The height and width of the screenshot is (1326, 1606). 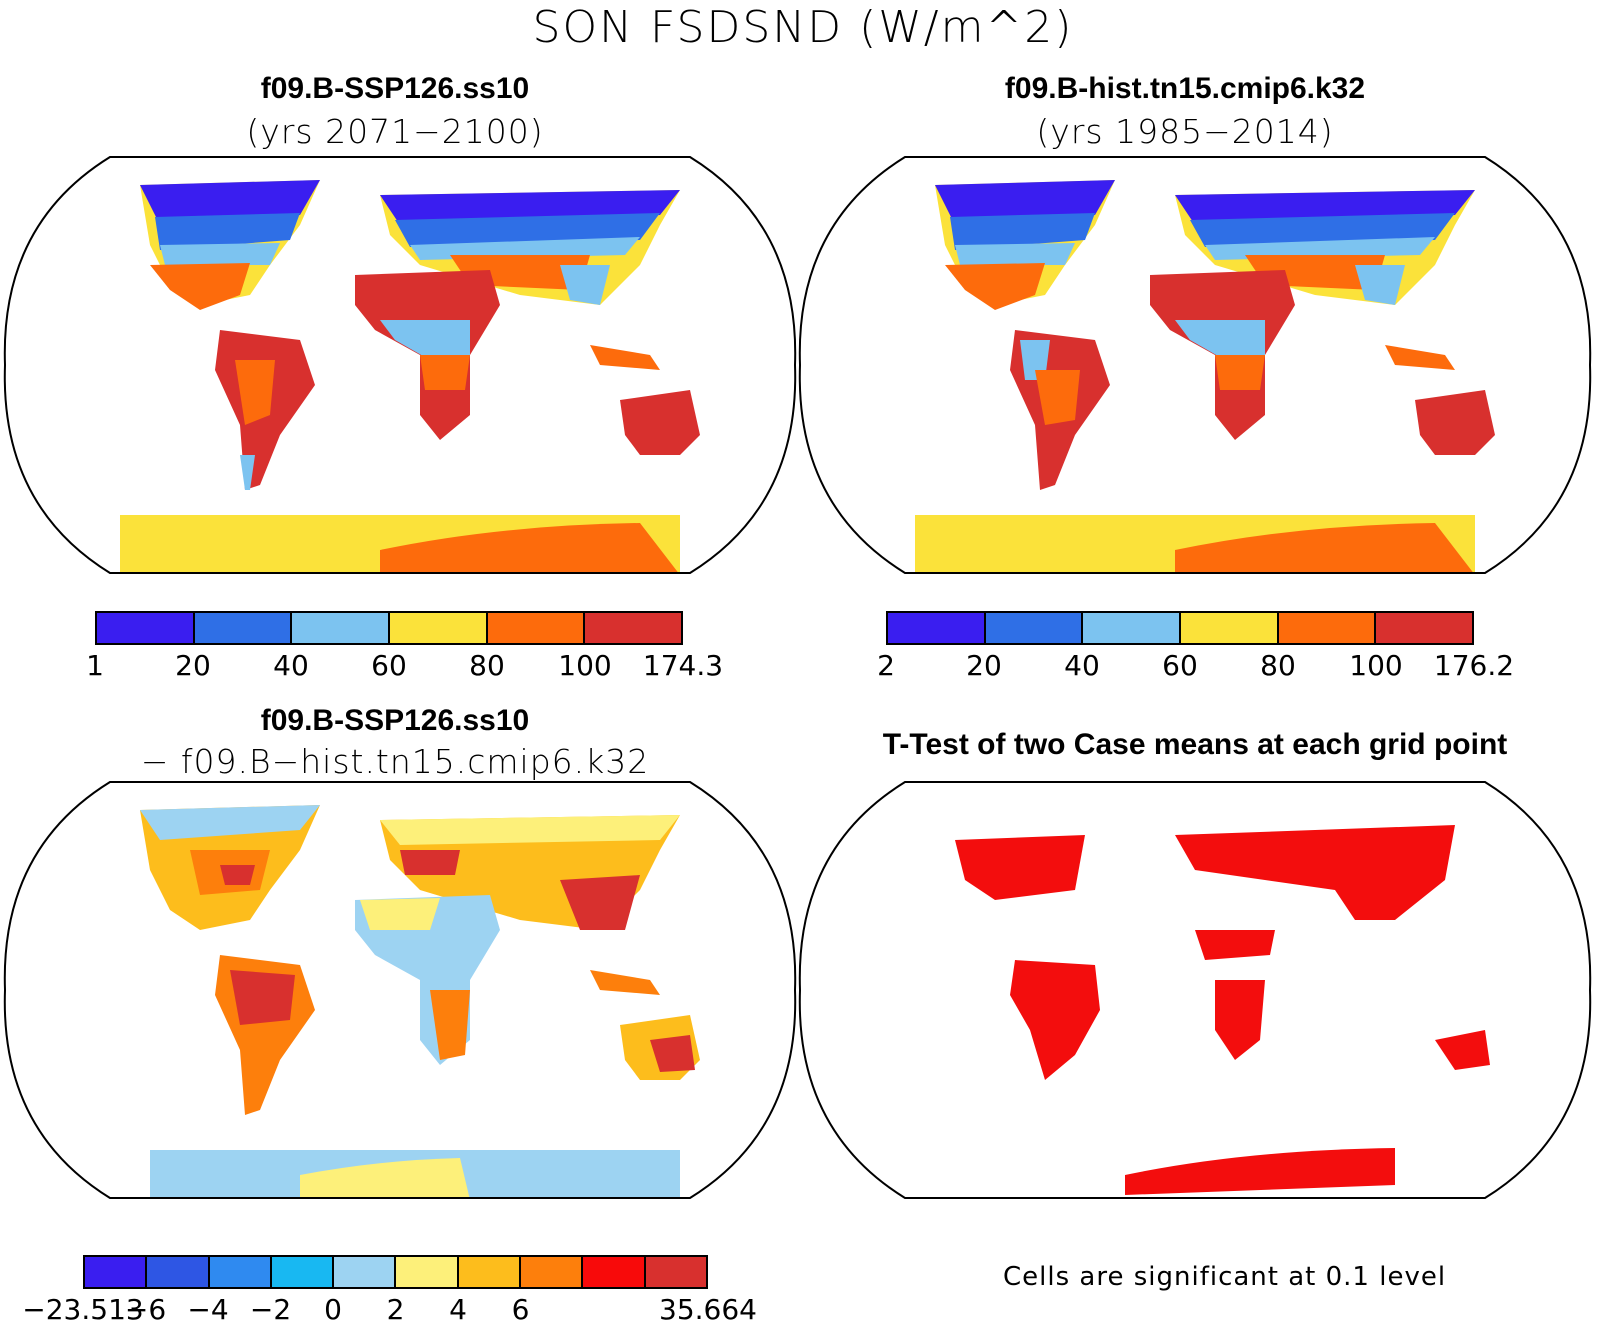 What do you see at coordinates (1185, 88) in the screenshot?
I see `panel-2-title: f09.B-hist.tn15.cmip6.k32` at bounding box center [1185, 88].